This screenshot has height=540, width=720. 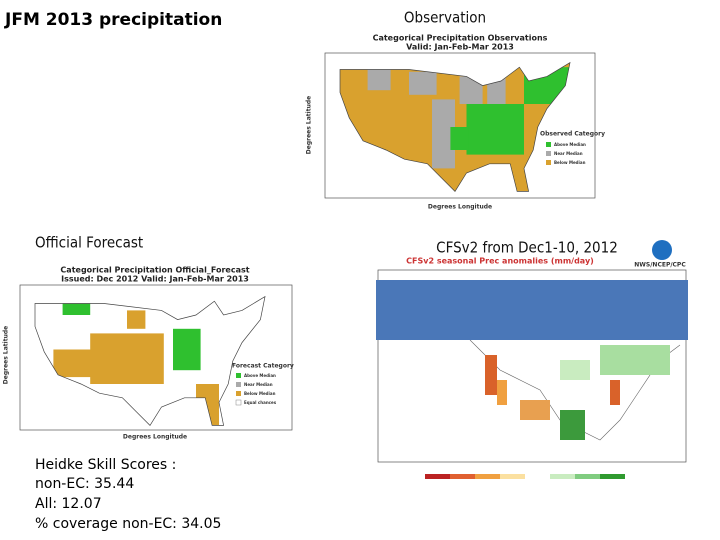 What do you see at coordinates (445, 18) in the screenshot?
I see `caption: Observation` at bounding box center [445, 18].